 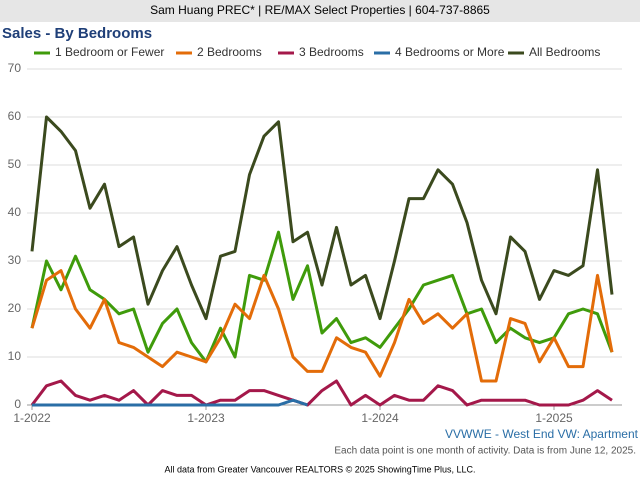 I want to click on legend-label: 2 Bedrooms, so click(x=229, y=52).